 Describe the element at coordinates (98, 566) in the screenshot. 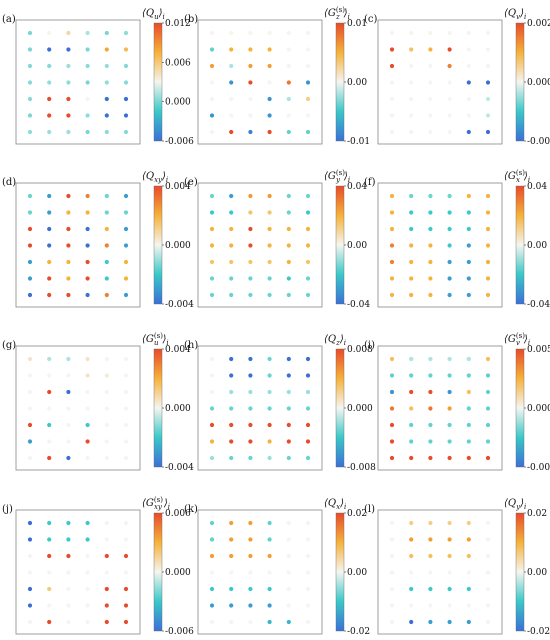

I see `panel: (j) 0.006 0.000 -0.006 ⟨G(s) xy ⟩i` at that location.